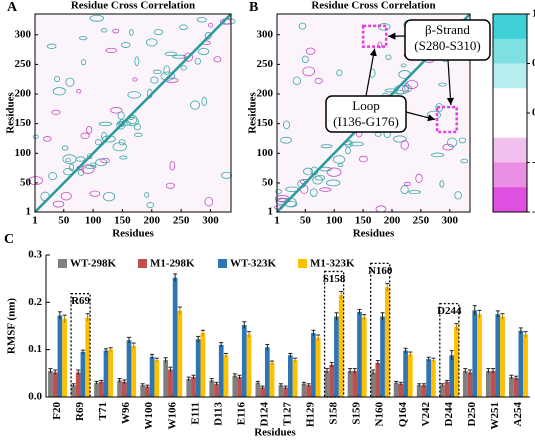 The height and width of the screenshot is (440, 535). I want to click on x-tick-label: V242, so click(426, 414).